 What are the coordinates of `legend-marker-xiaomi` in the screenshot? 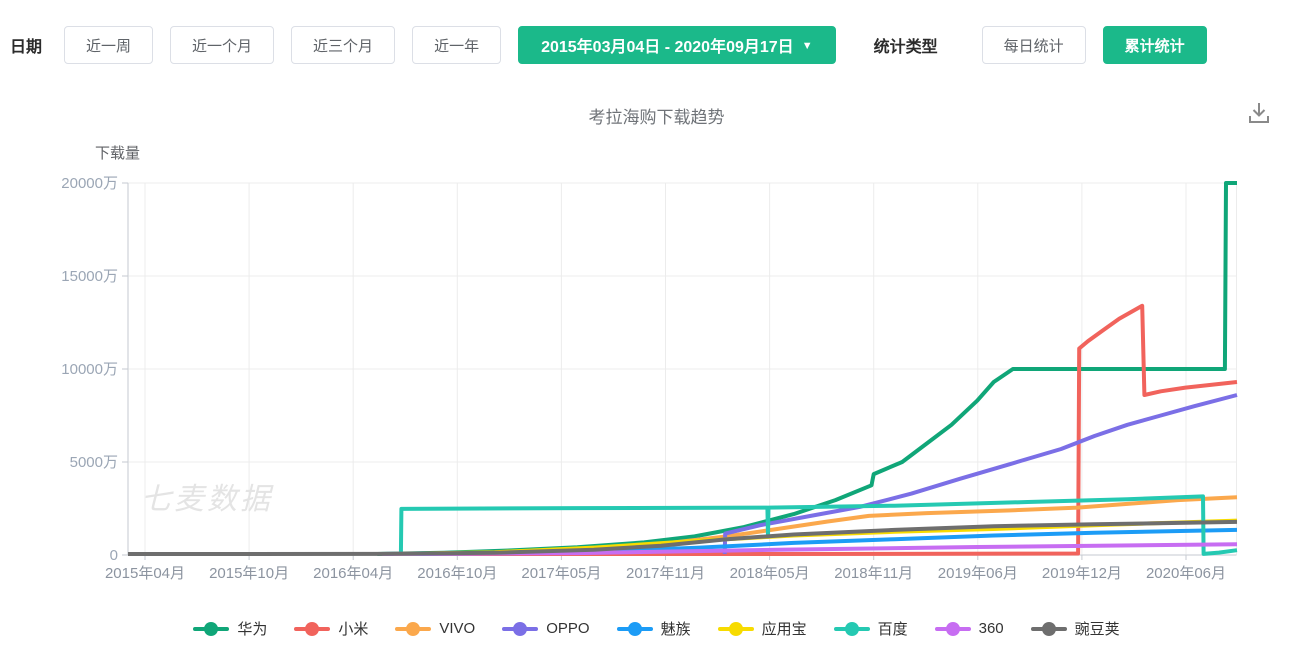 It's located at (312, 628).